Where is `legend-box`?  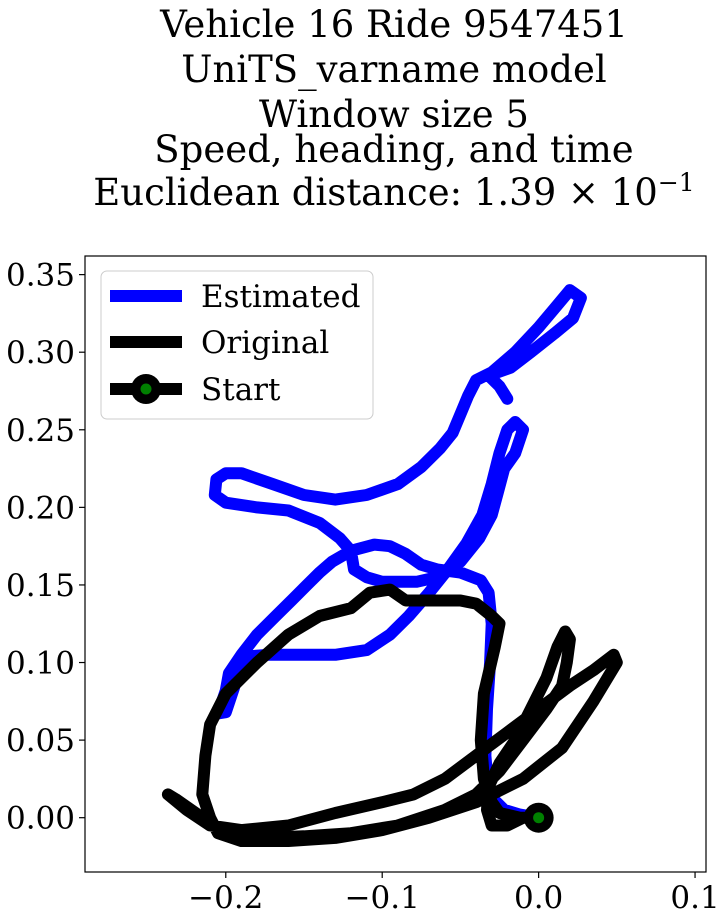
legend-box is located at coordinates (237, 345).